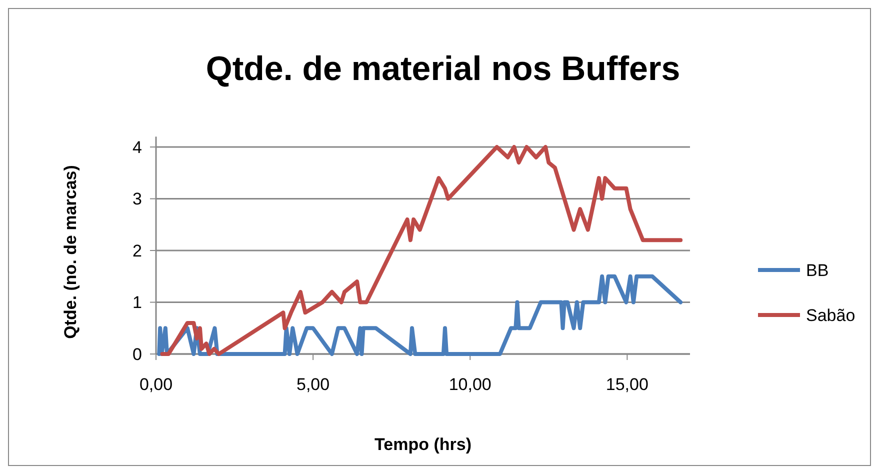 The height and width of the screenshot is (474, 879). What do you see at coordinates (70, 252) in the screenshot?
I see `y-axis-title: Qtde. (no. de marcas)` at bounding box center [70, 252].